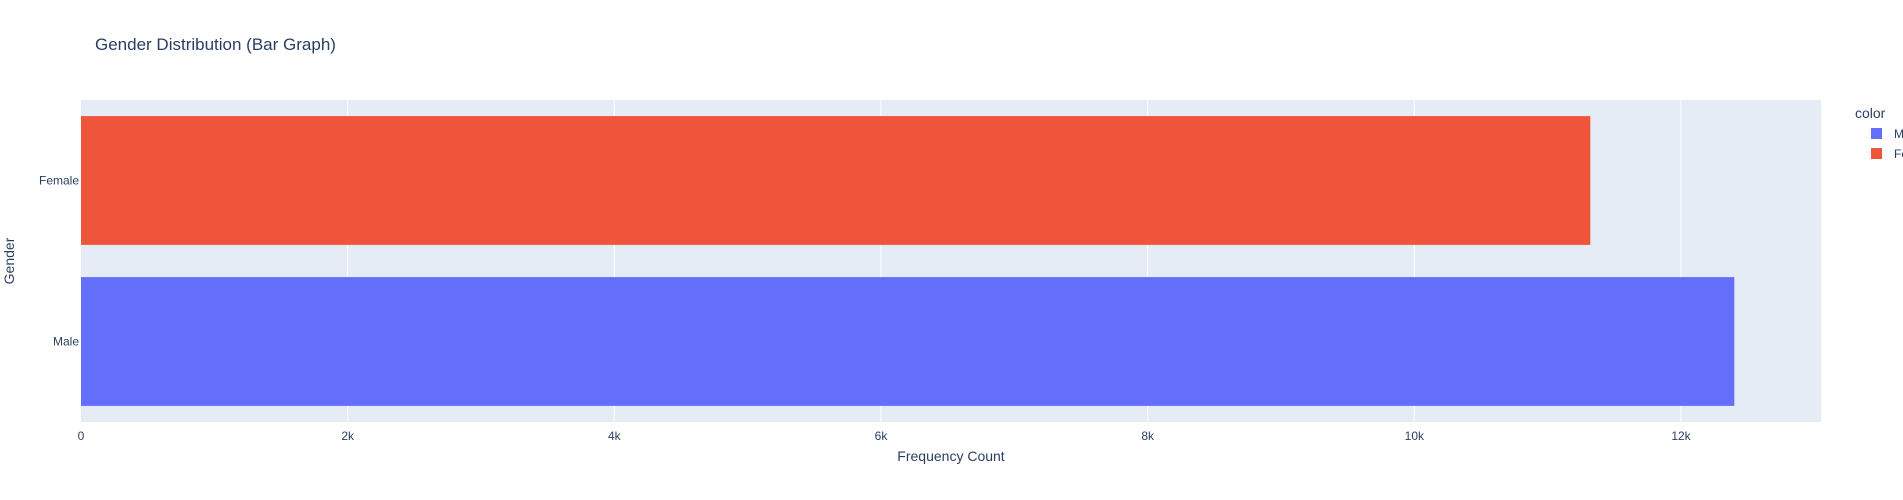 The height and width of the screenshot is (500, 1903). I want to click on legend-items: Male Female, so click(1887, 144).